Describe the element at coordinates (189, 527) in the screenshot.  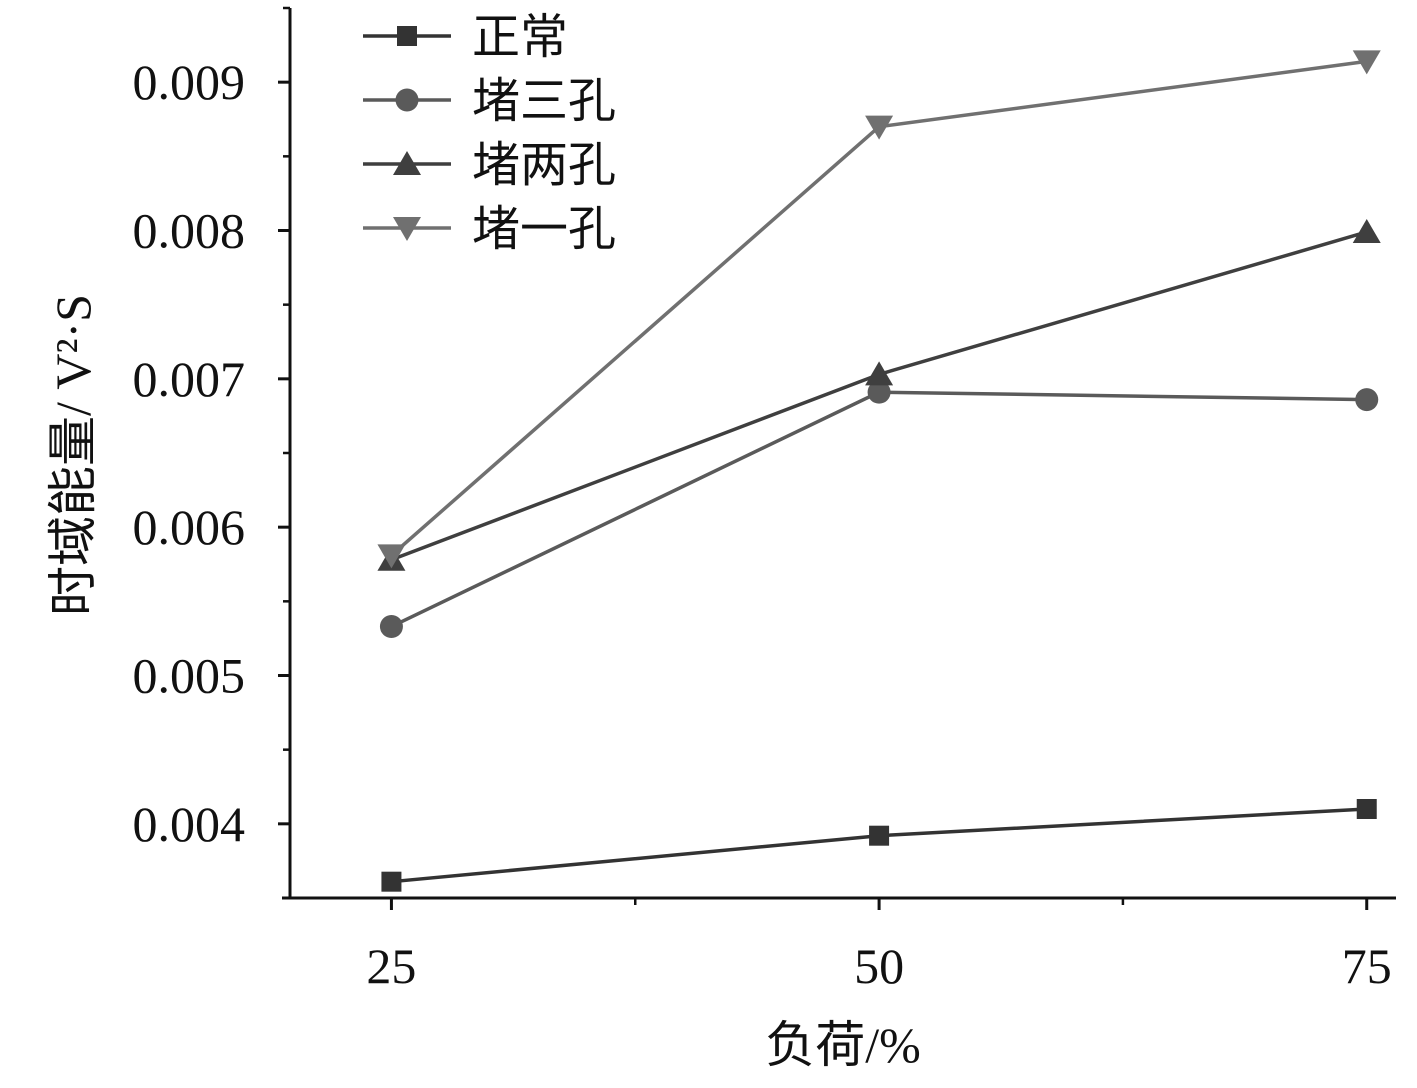
I see `y-tick-label: 0.006` at that location.